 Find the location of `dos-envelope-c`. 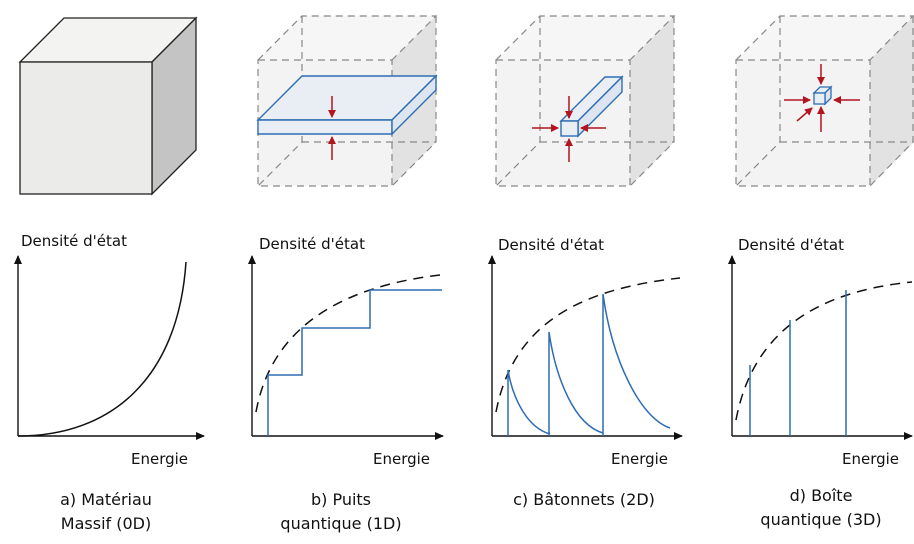

dos-envelope-c is located at coordinates (588, 345).